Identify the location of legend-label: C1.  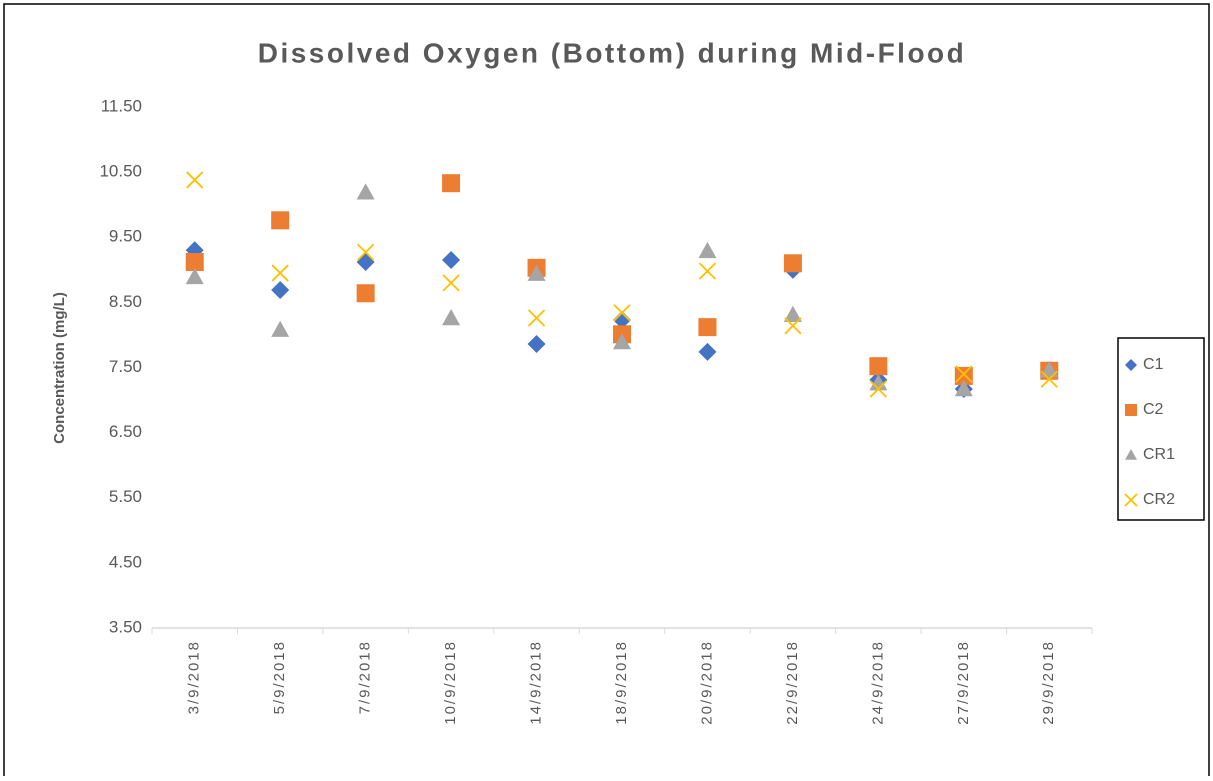
(1153, 364).